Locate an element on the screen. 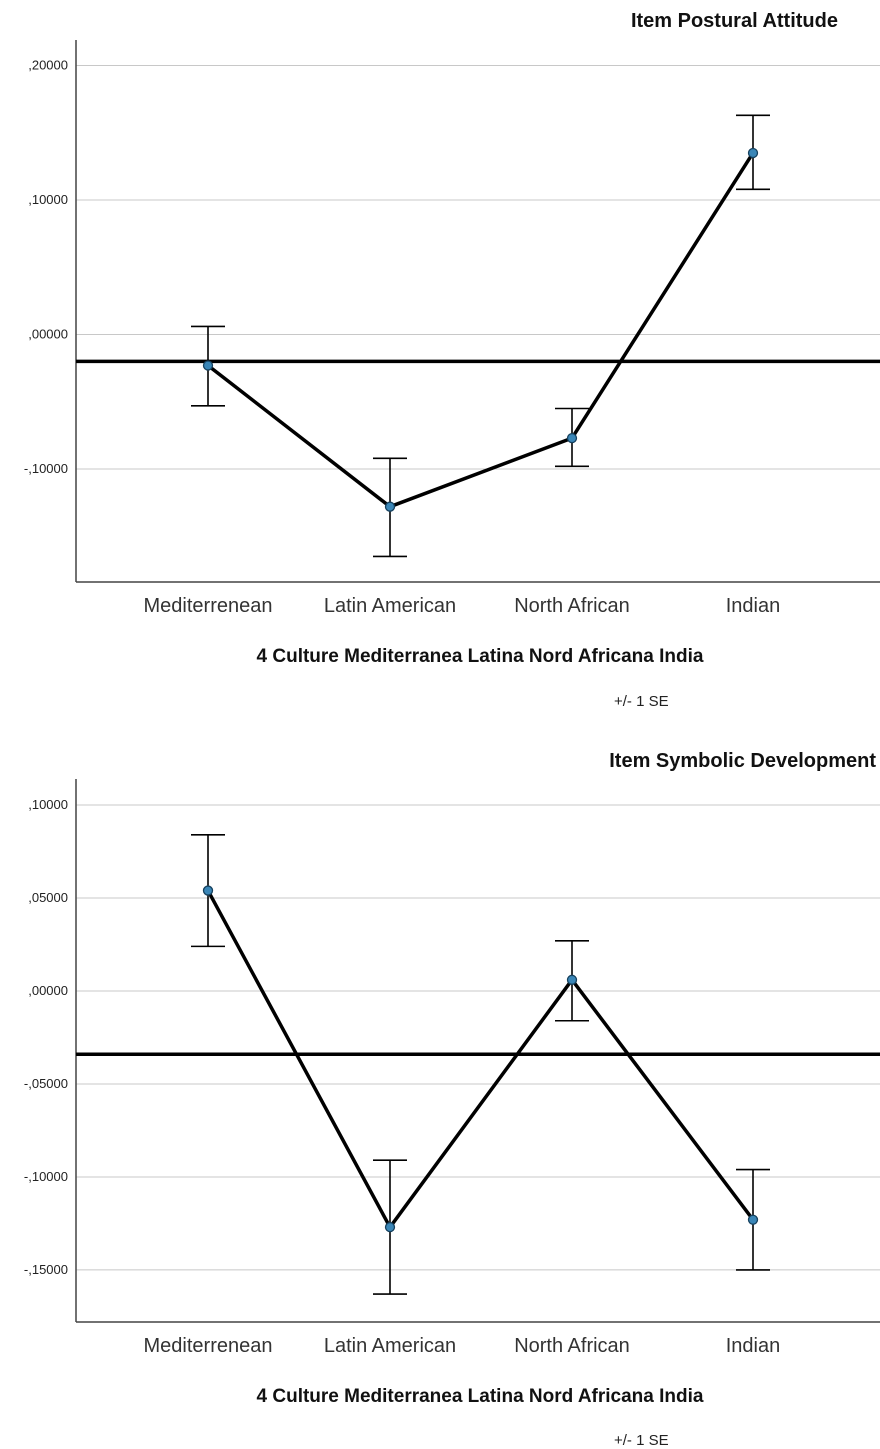 This screenshot has height=1449, width=880. chart-title: Item Postural Attitude is located at coordinates (734, 21).